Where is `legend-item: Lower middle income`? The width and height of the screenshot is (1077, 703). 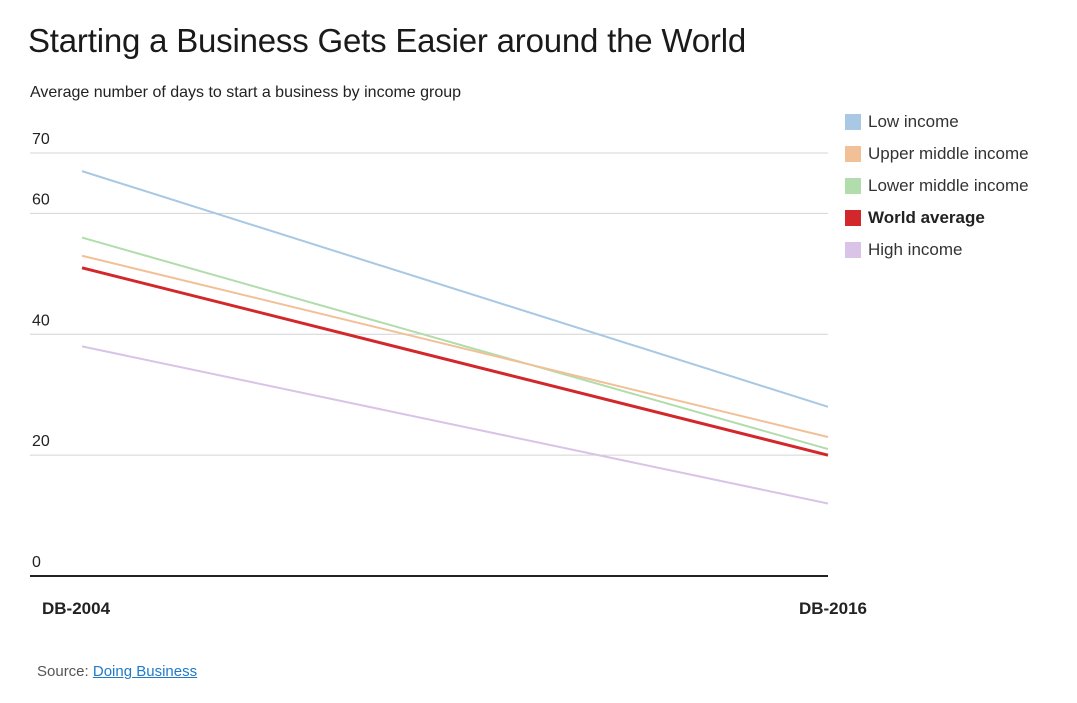 legend-item: Lower middle income is located at coordinates (937, 186).